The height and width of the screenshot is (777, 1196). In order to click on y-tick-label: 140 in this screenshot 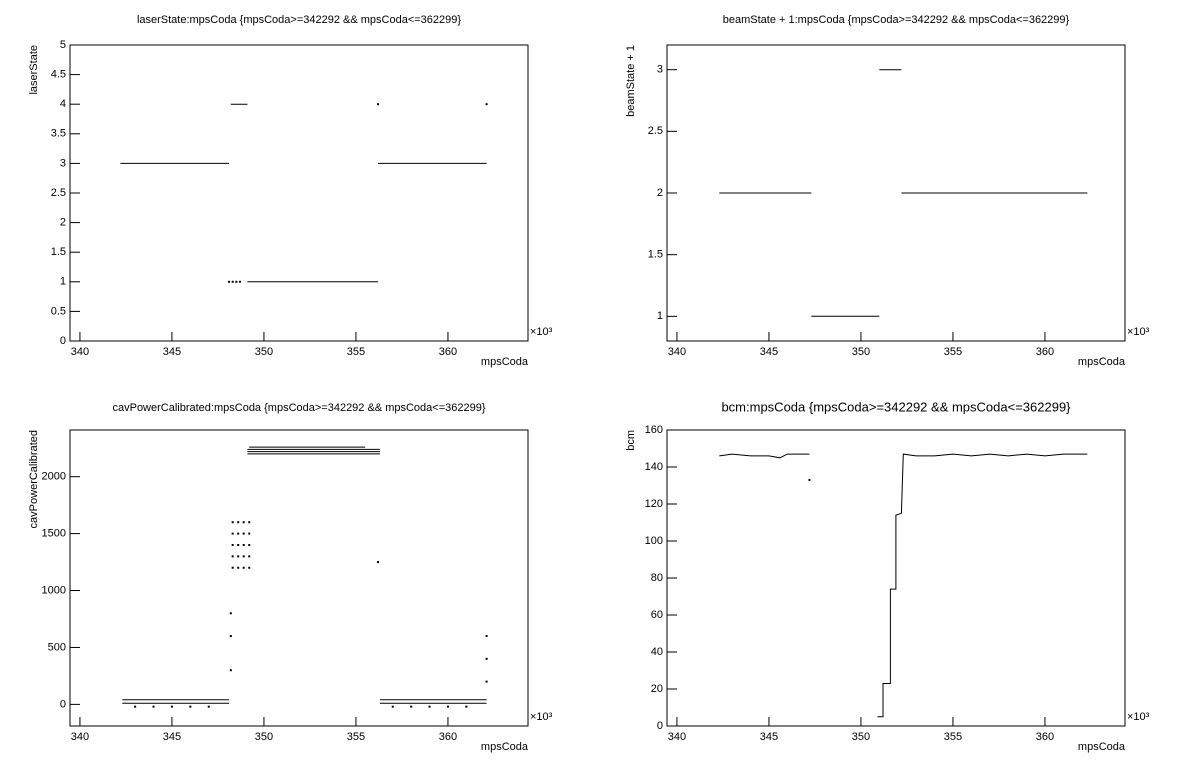, I will do `click(654, 467)`.